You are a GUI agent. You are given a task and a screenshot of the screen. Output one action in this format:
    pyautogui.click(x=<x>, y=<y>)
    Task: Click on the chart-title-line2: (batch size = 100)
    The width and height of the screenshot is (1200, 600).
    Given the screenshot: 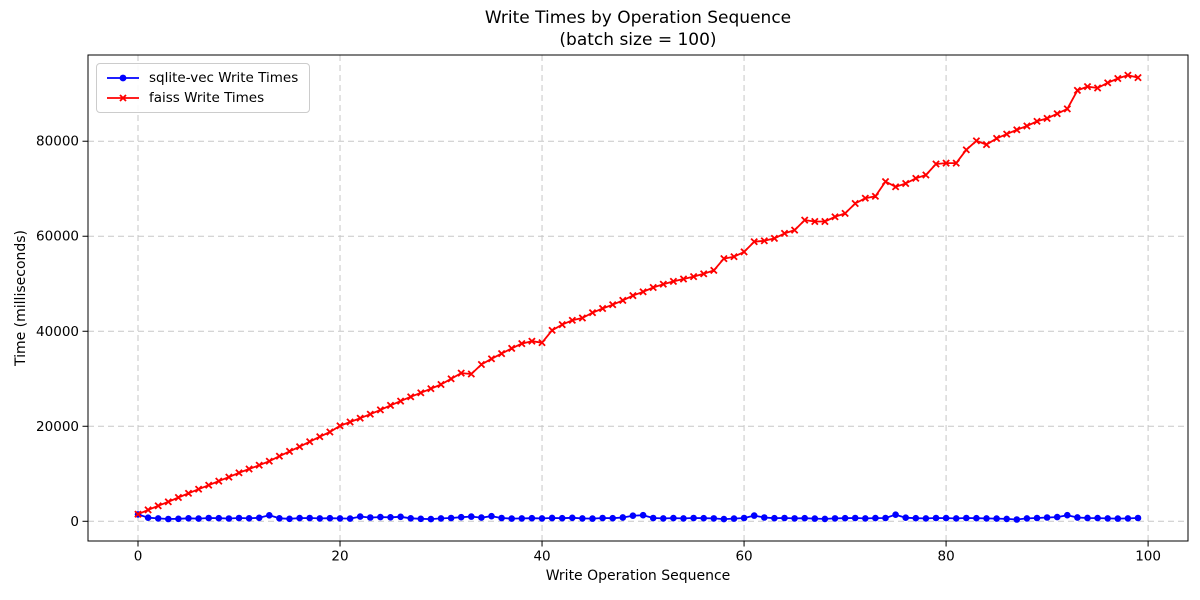 What is the action you would take?
    pyautogui.click(x=638, y=40)
    